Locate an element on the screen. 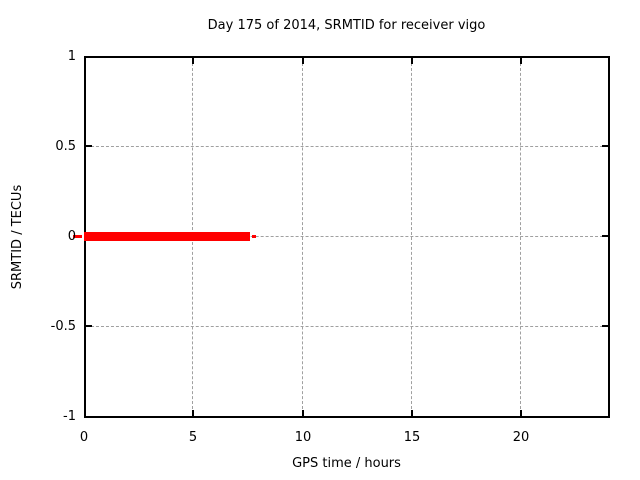 The image size is (640, 480). gridline-y-0p5 is located at coordinates (347, 146).